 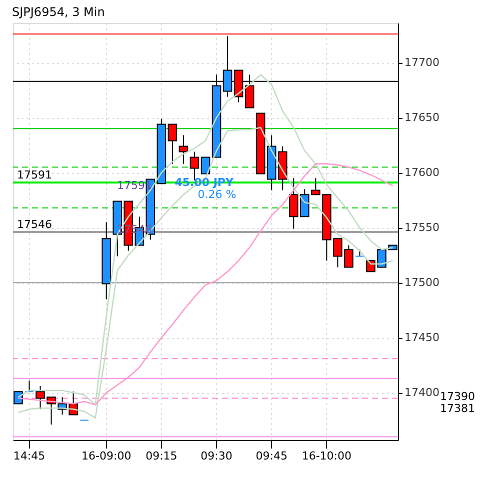 What do you see at coordinates (327, 456) in the screenshot?
I see `x-tick-label: 16-10:00` at bounding box center [327, 456].